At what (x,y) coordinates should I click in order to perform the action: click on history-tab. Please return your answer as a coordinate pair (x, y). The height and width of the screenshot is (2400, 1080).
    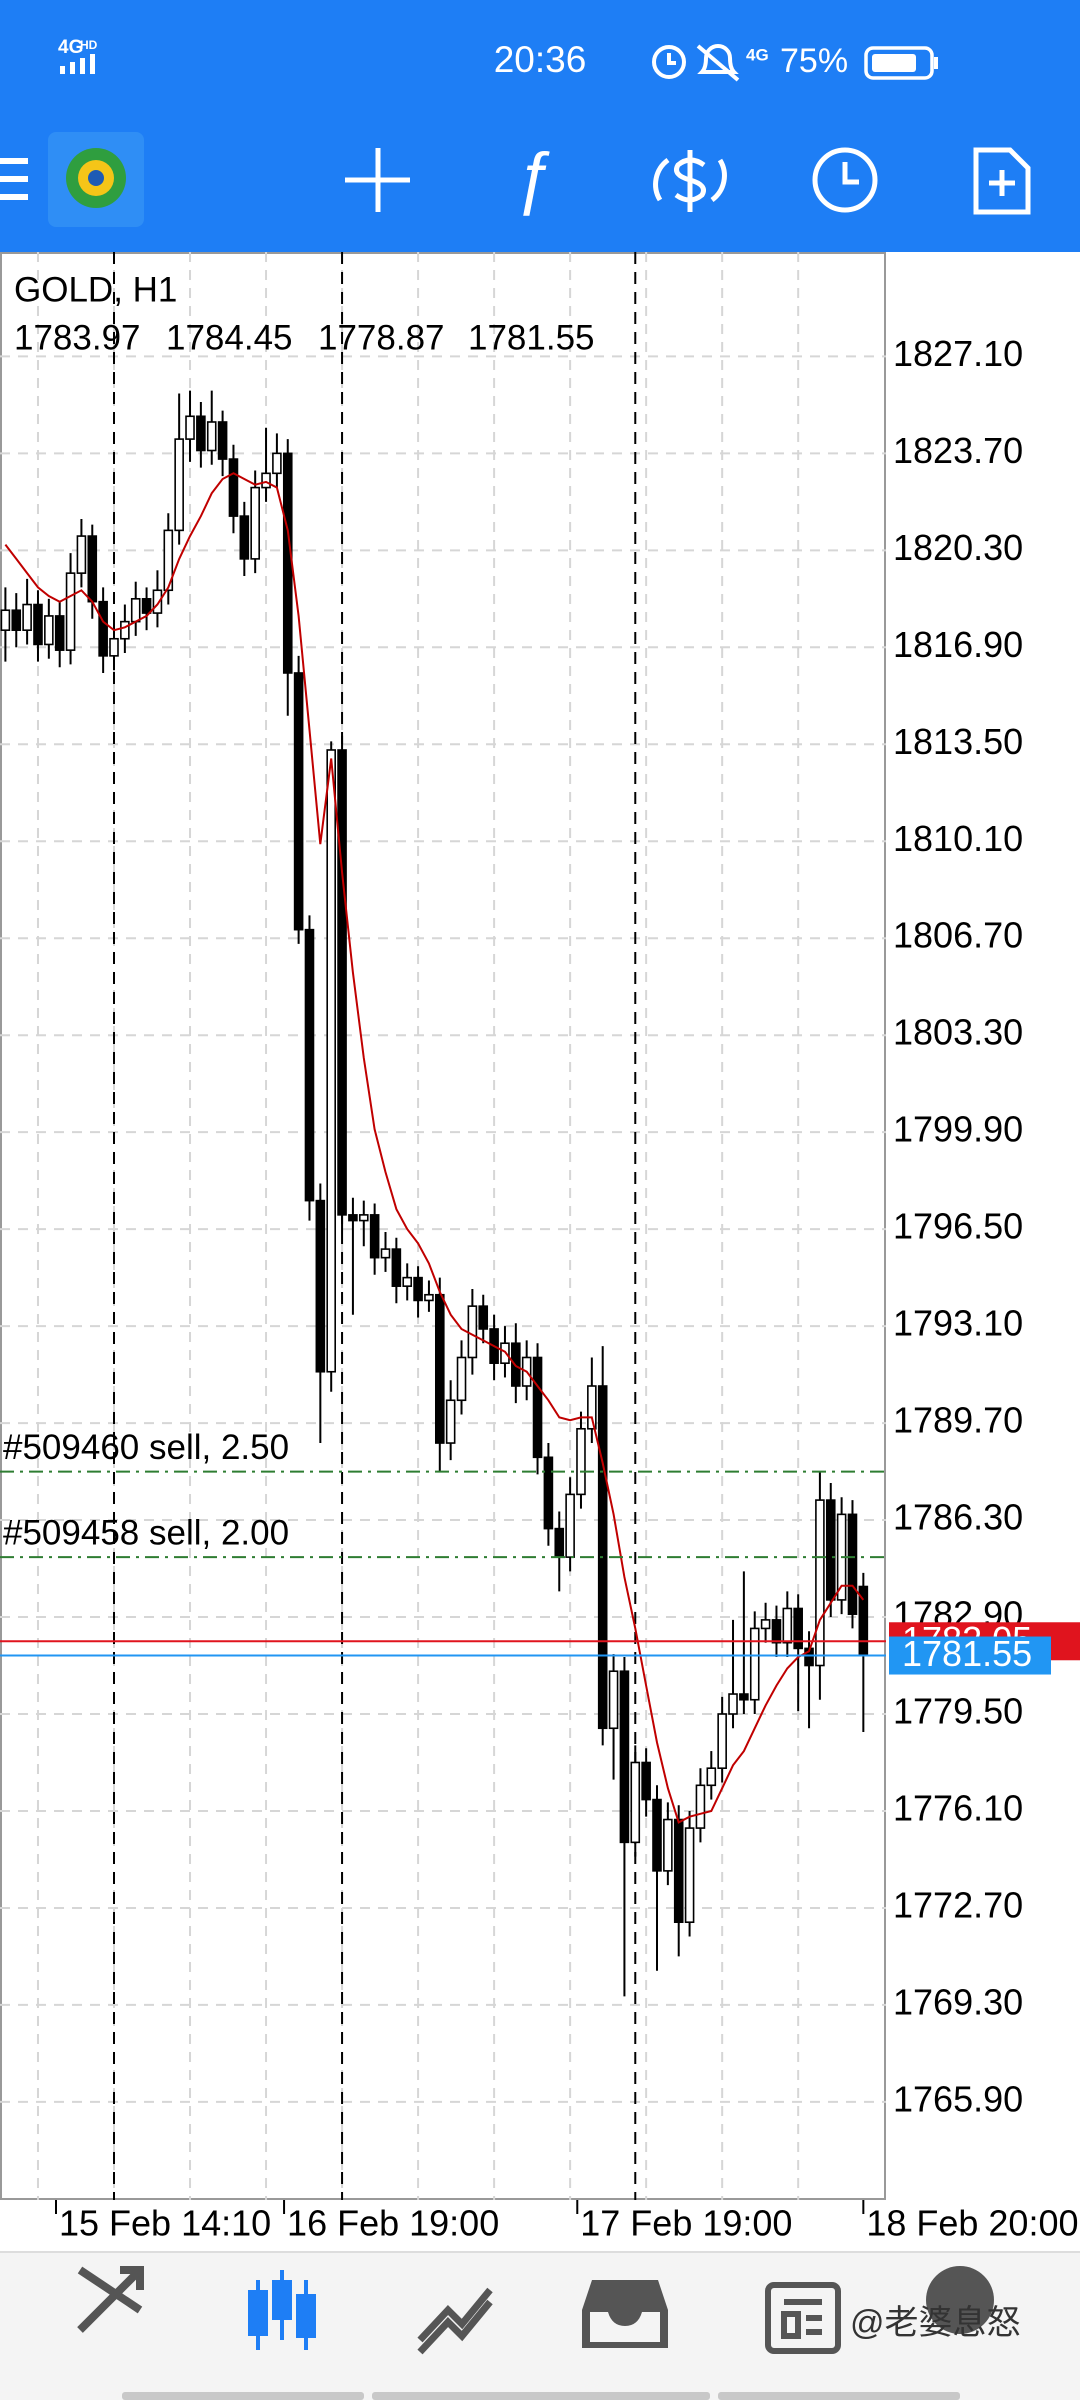
    Looking at the image, I should click on (625, 2314).